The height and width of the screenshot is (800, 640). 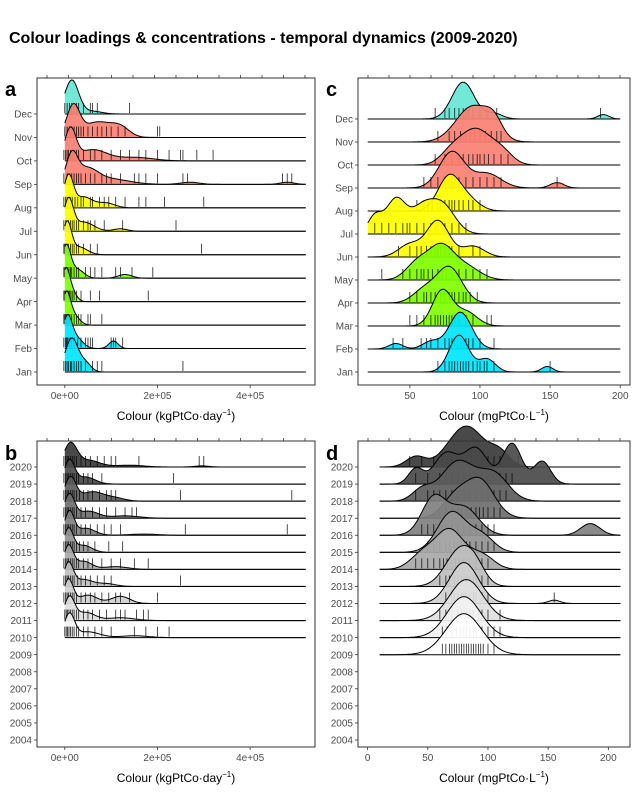 What do you see at coordinates (185, 489) in the screenshot?
I see `ridge-fill-2018` at bounding box center [185, 489].